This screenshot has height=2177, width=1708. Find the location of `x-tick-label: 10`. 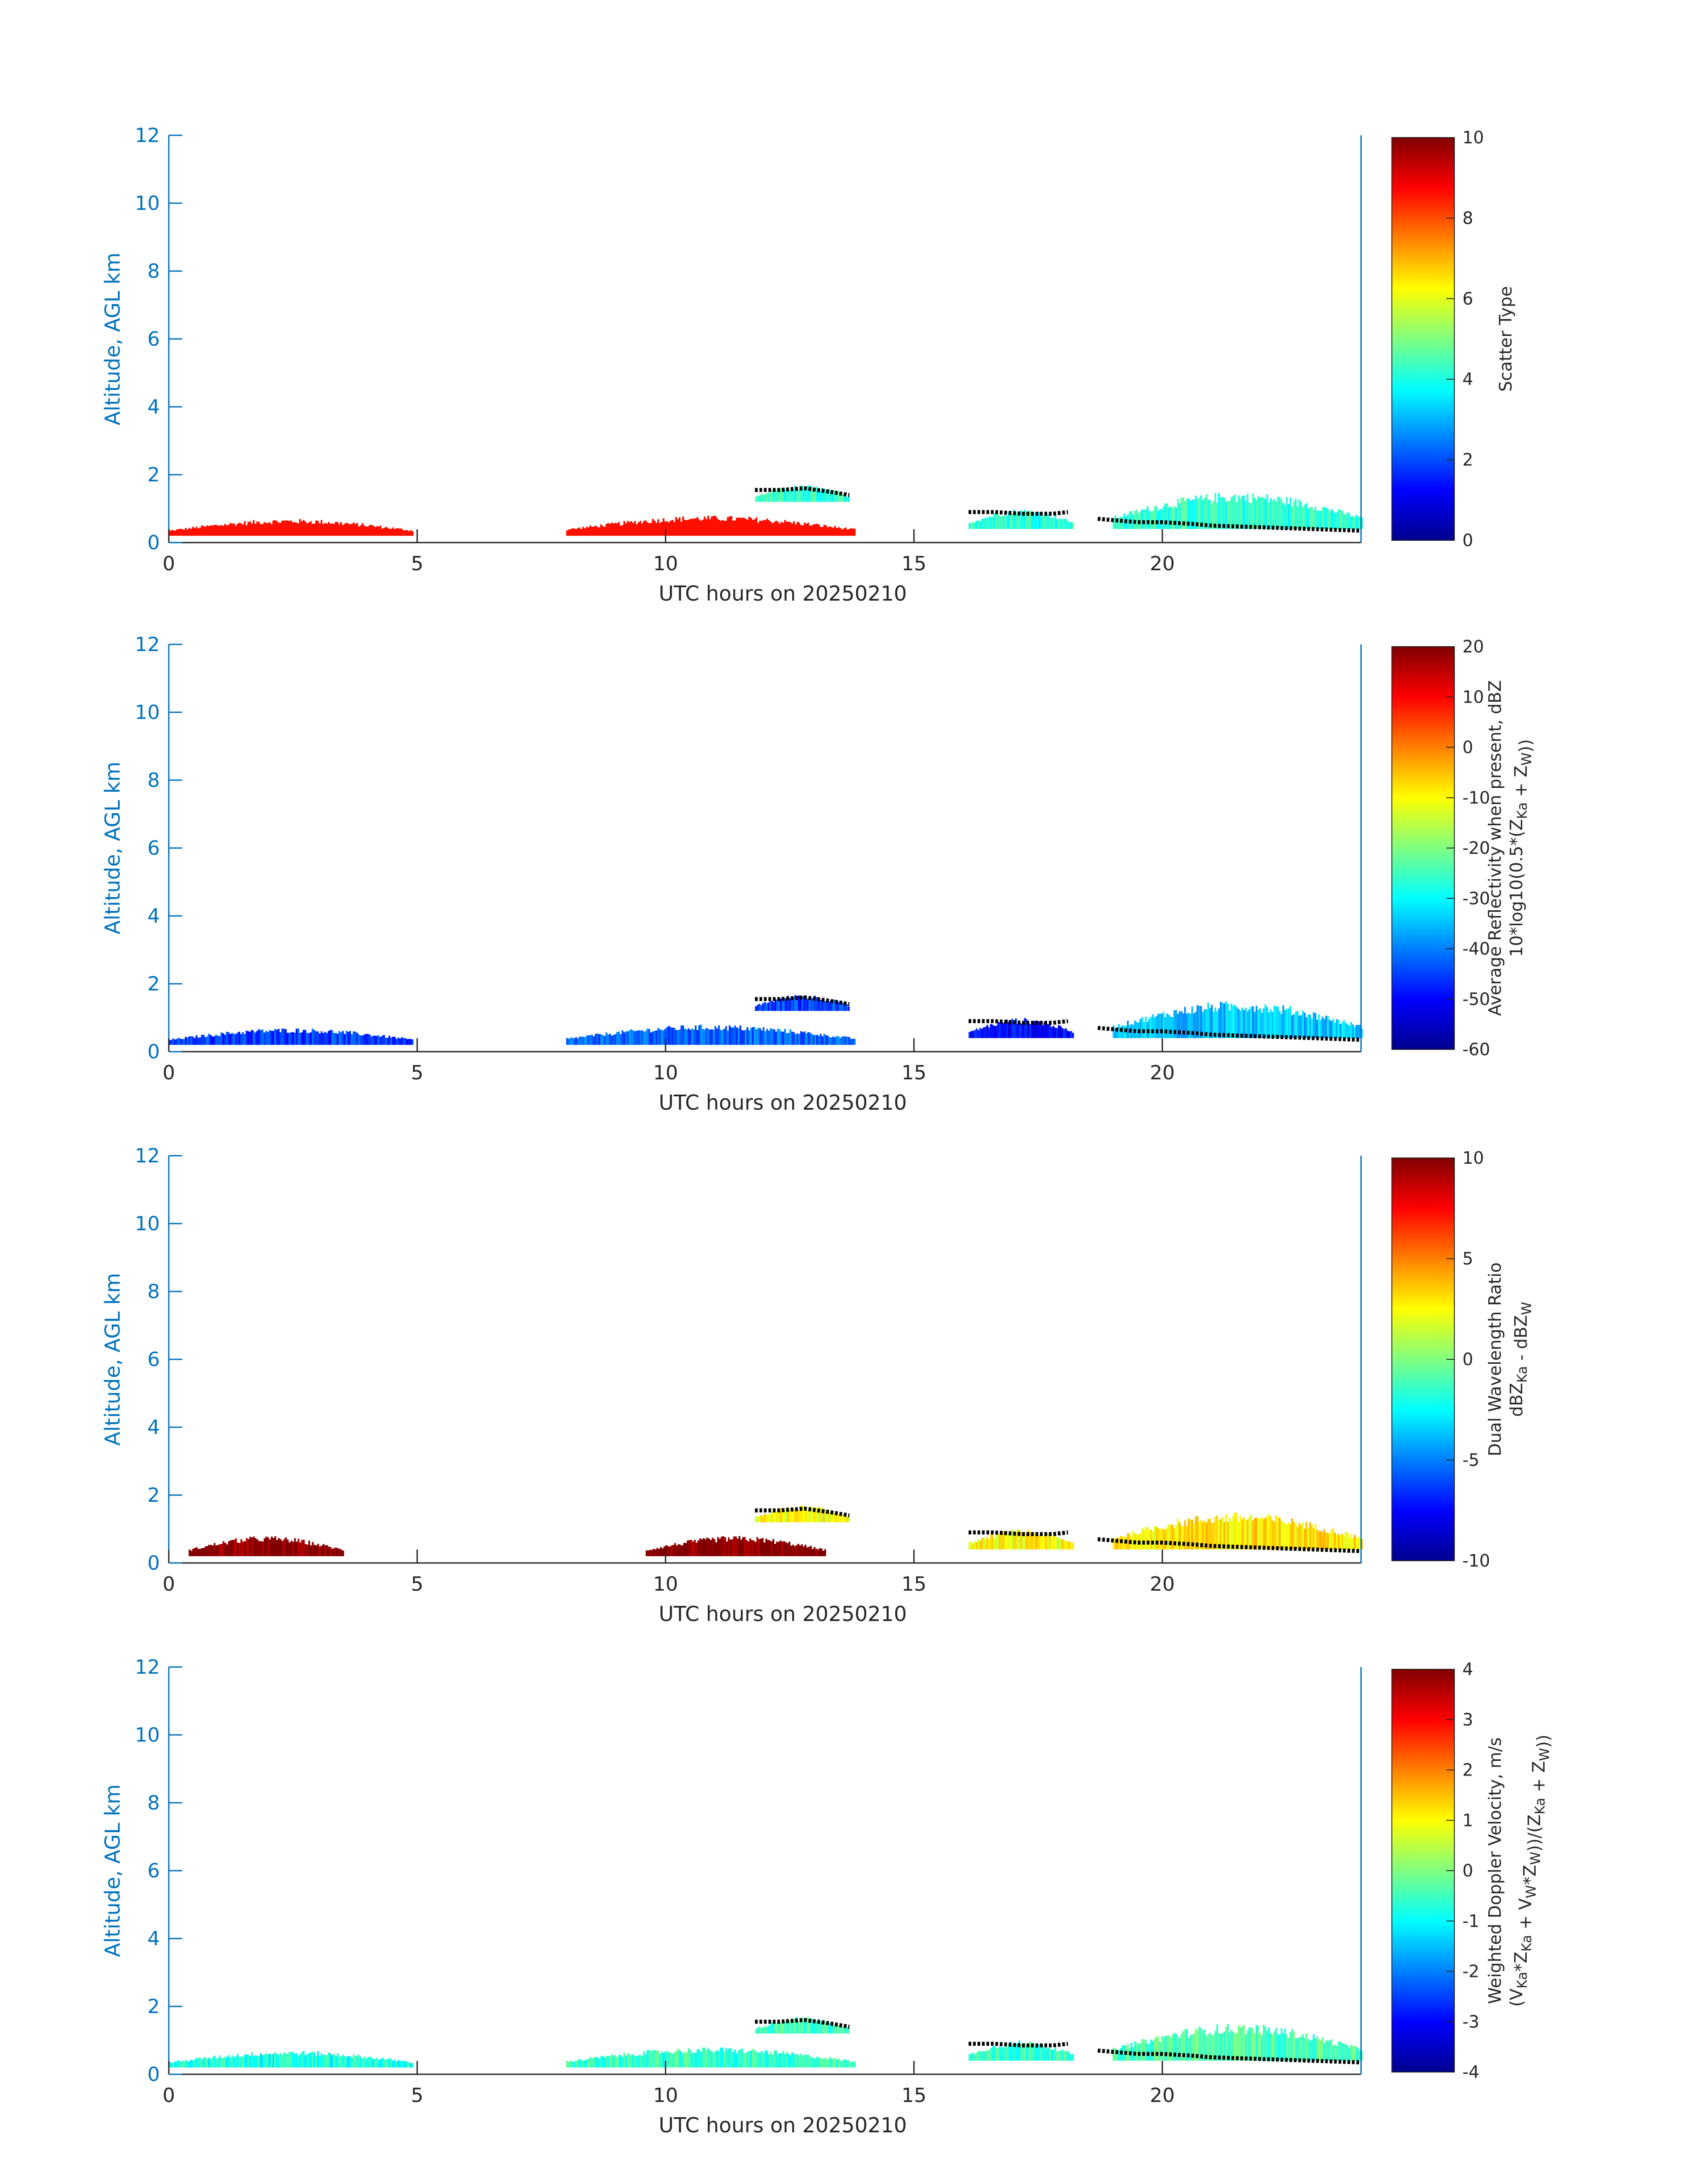

x-tick-label: 10 is located at coordinates (665, 1584).